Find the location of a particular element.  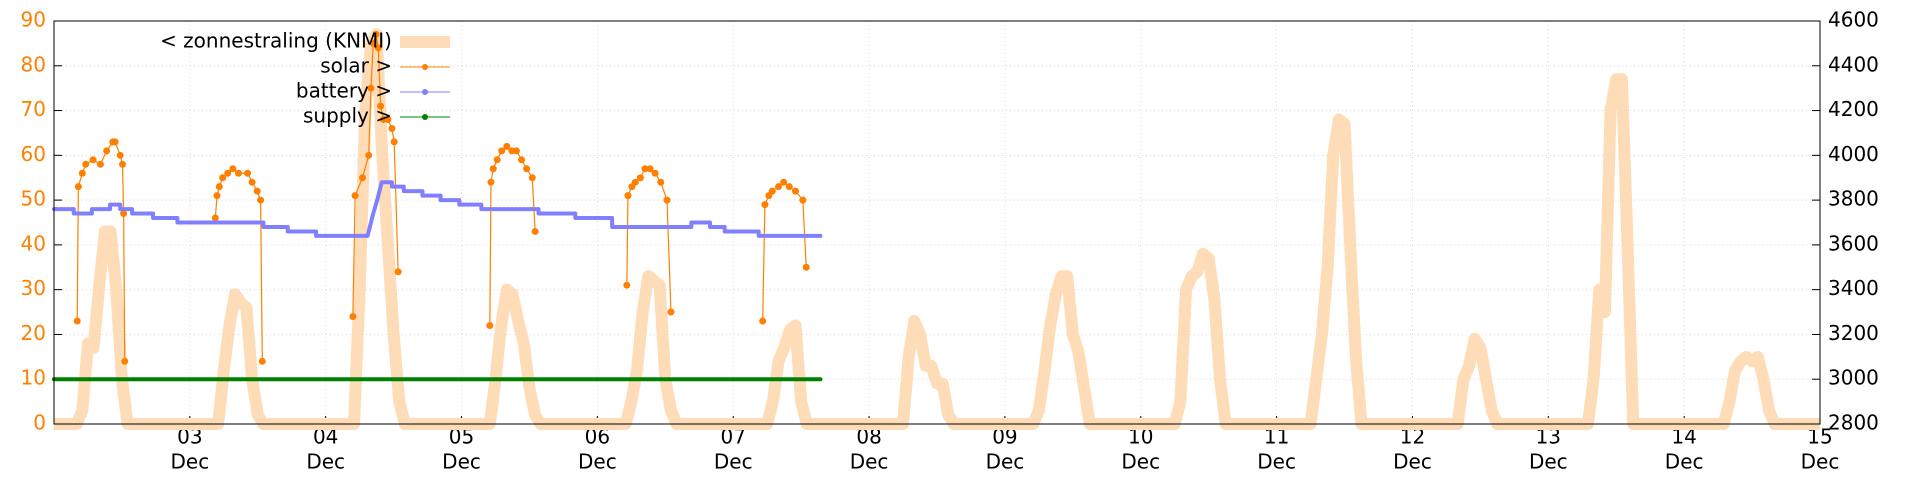

y-tick-label: 60 is located at coordinates (33, 154).